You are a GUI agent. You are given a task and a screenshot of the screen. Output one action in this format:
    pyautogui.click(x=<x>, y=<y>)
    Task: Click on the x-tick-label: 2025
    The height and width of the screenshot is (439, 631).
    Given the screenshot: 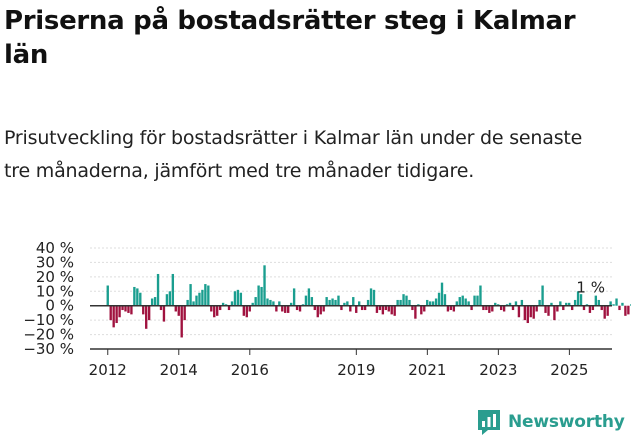 What is the action you would take?
    pyautogui.click(x=569, y=370)
    